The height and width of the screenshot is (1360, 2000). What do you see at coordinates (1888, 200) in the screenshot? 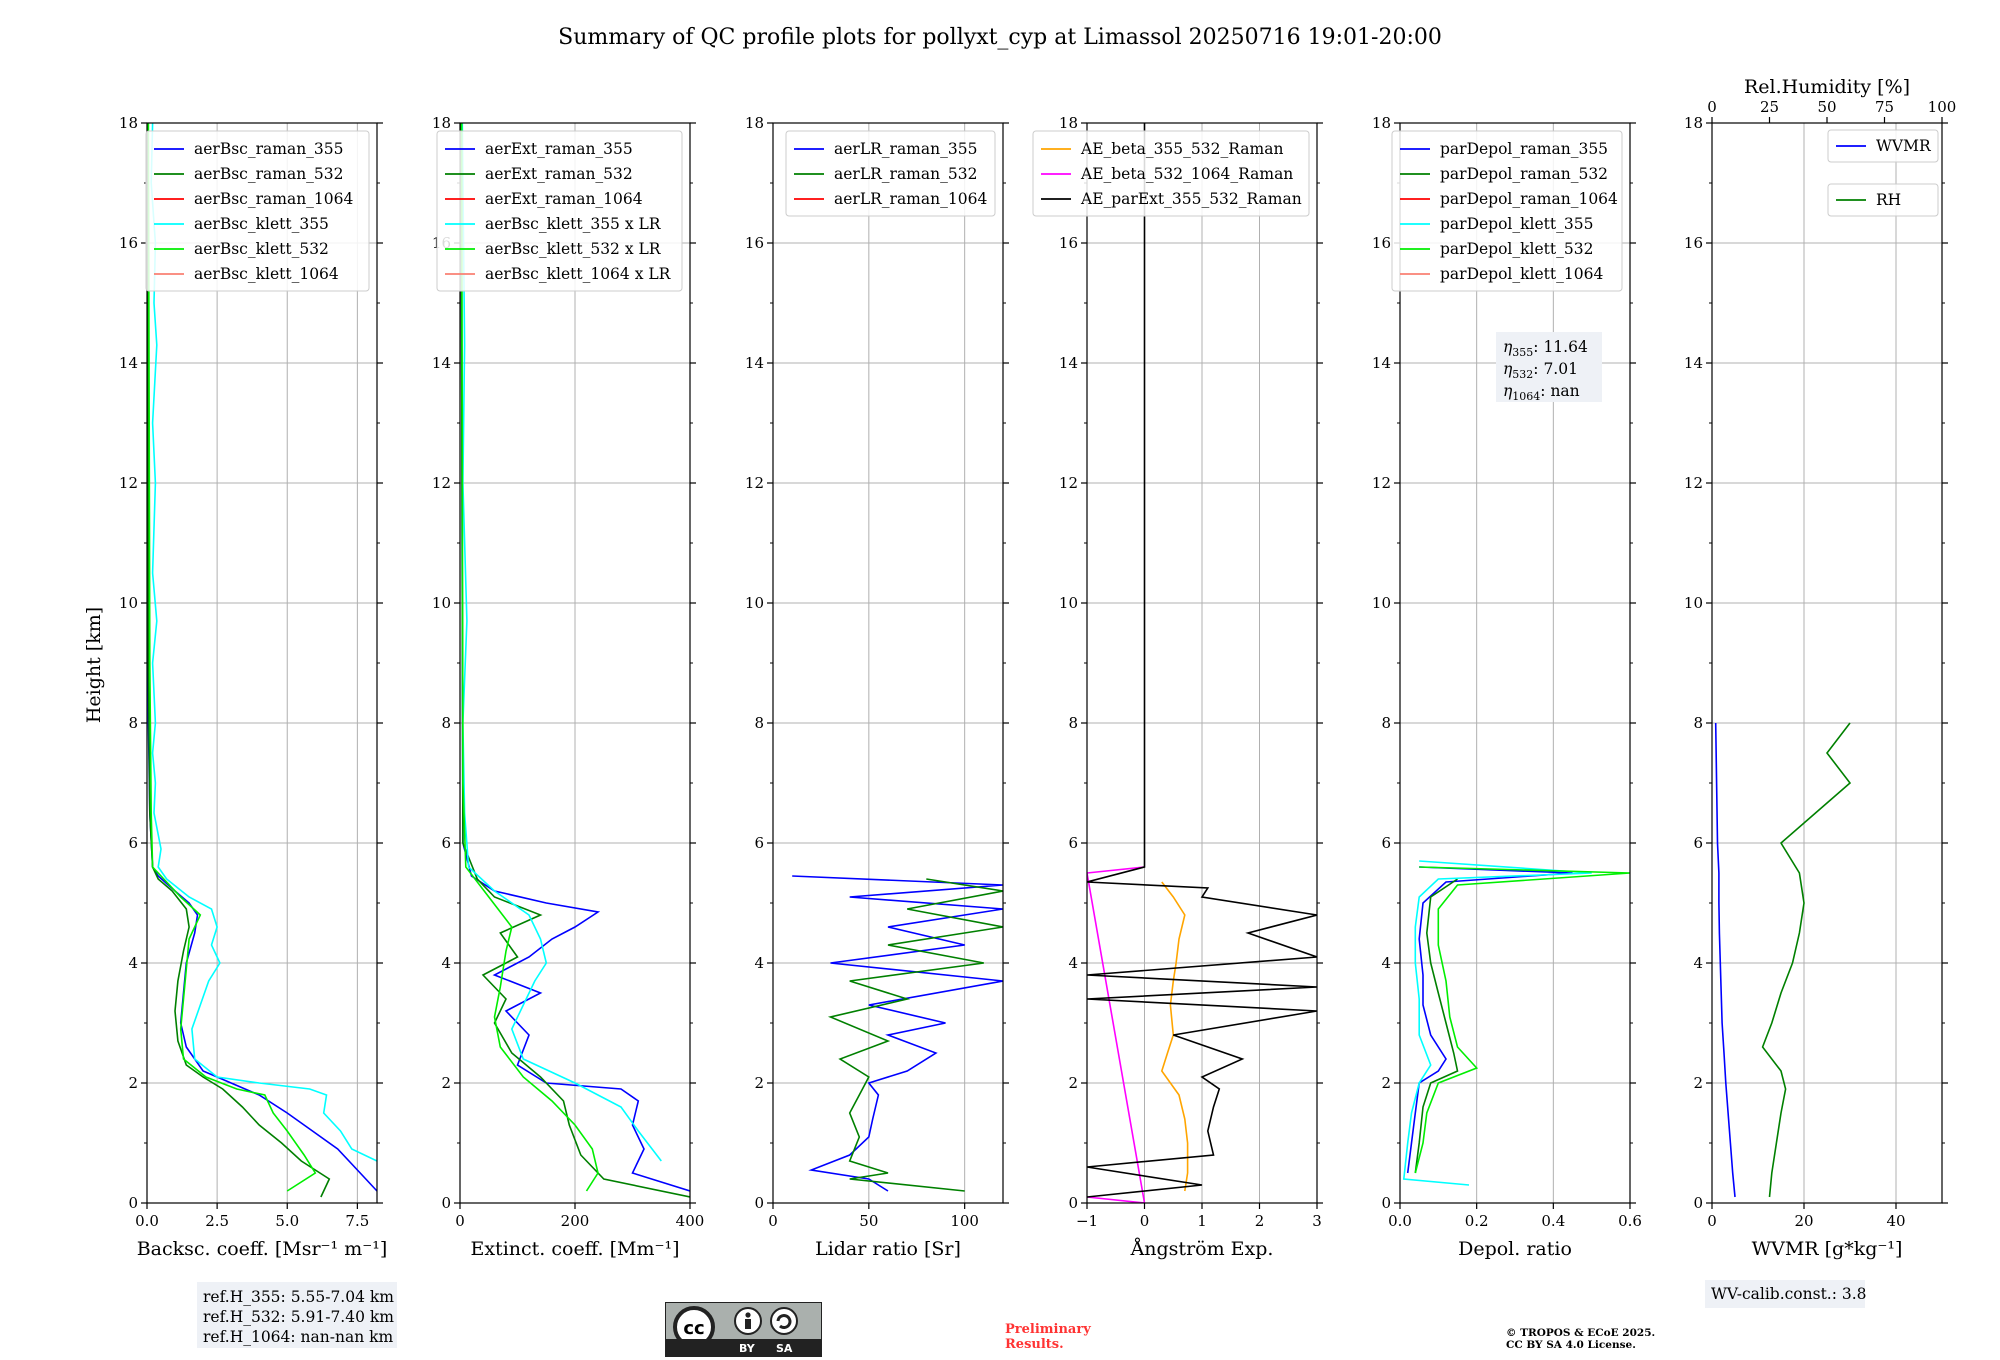
I see `legend-label: RH` at bounding box center [1888, 200].